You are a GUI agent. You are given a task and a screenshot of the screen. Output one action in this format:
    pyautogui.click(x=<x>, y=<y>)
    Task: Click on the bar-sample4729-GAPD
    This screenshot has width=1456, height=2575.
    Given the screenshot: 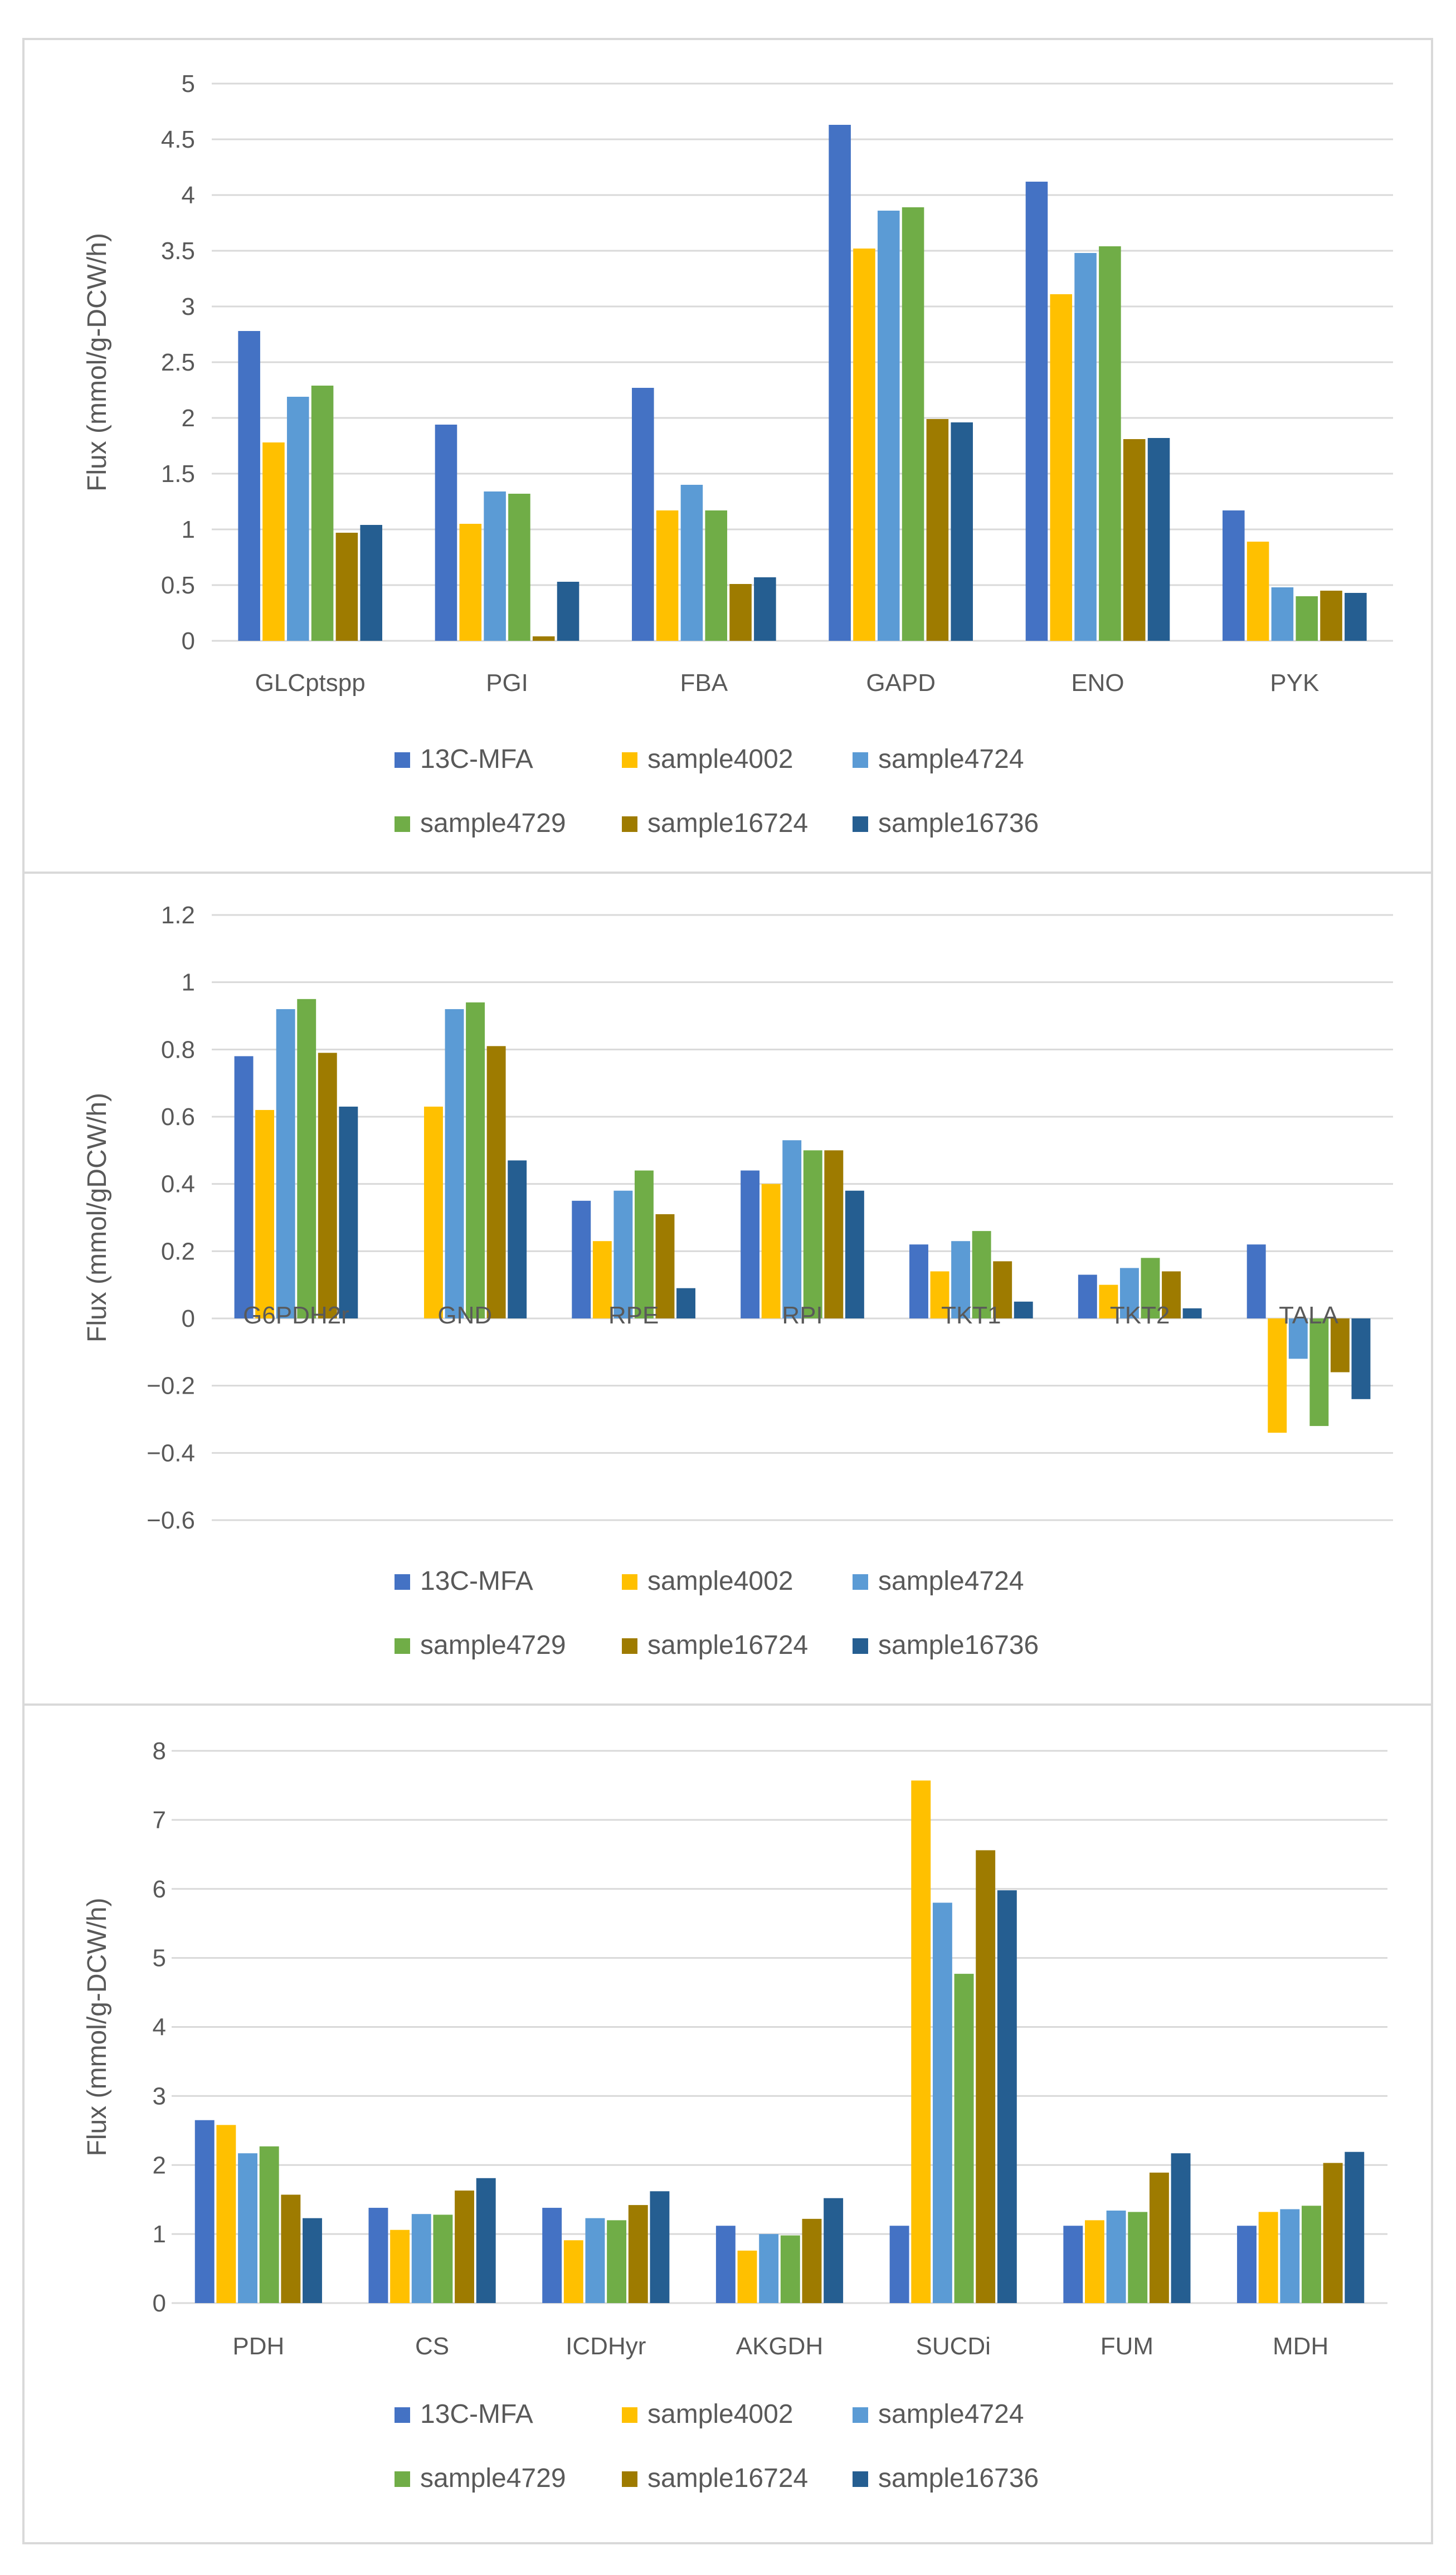 What is the action you would take?
    pyautogui.click(x=913, y=424)
    